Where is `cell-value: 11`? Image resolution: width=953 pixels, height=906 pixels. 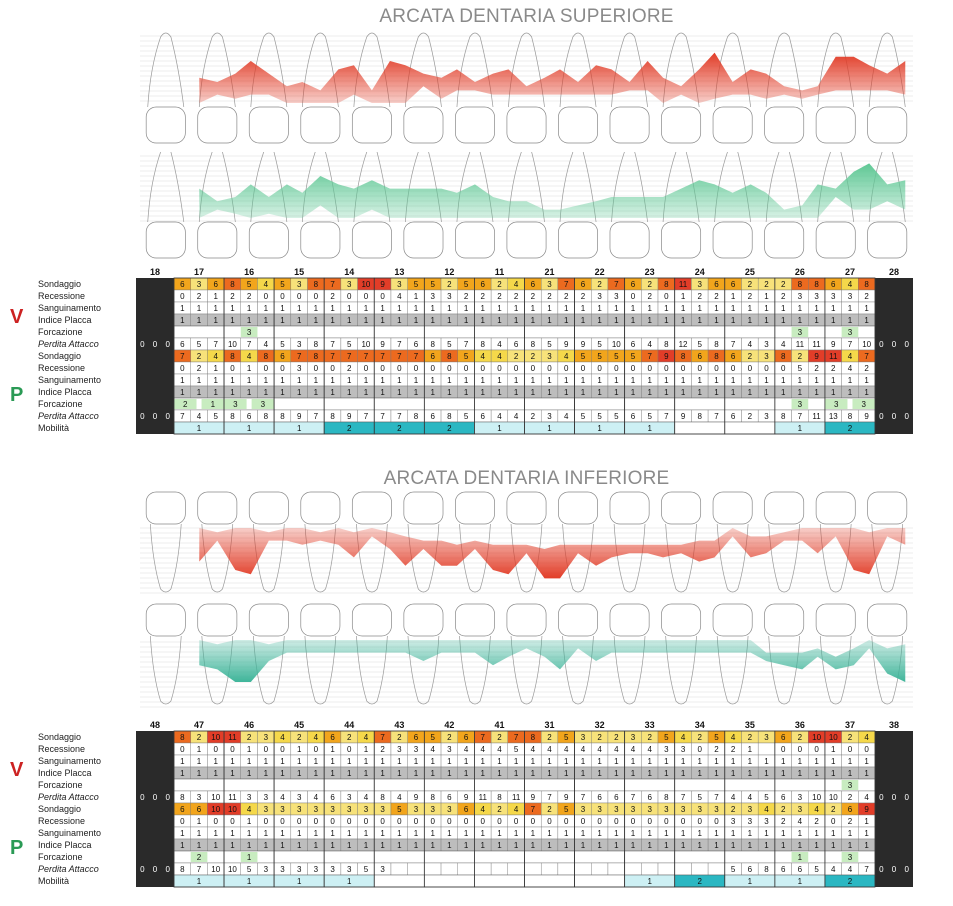
cell-value: 11 is located at coordinates (816, 344).